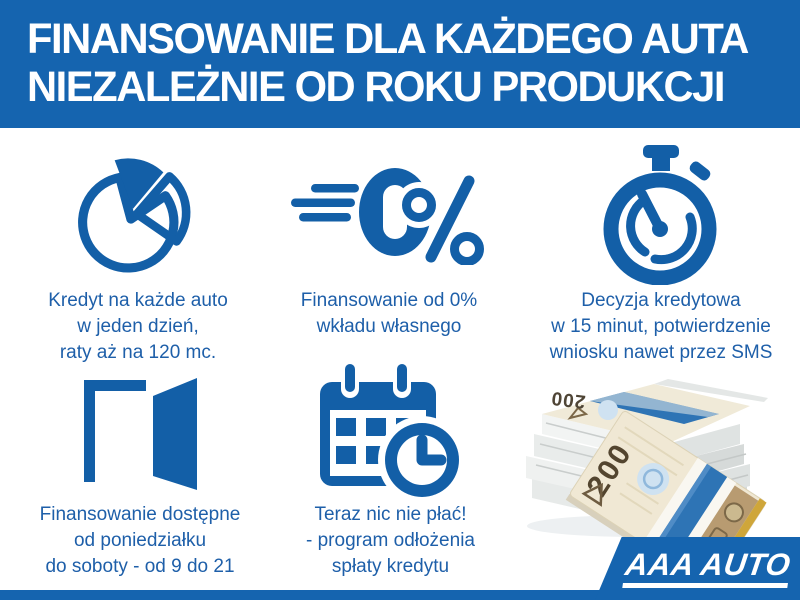  What do you see at coordinates (140, 434) in the screenshot?
I see `open-door-icon` at bounding box center [140, 434].